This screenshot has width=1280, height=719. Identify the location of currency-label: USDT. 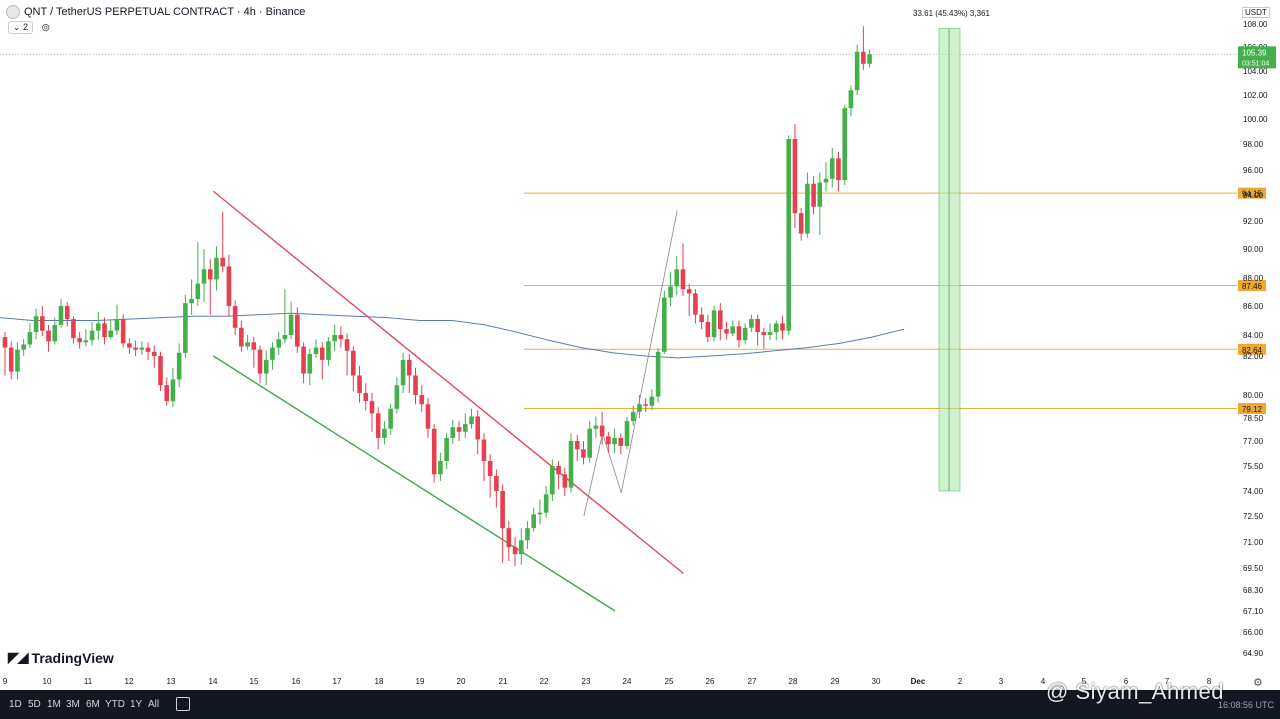
(1256, 12).